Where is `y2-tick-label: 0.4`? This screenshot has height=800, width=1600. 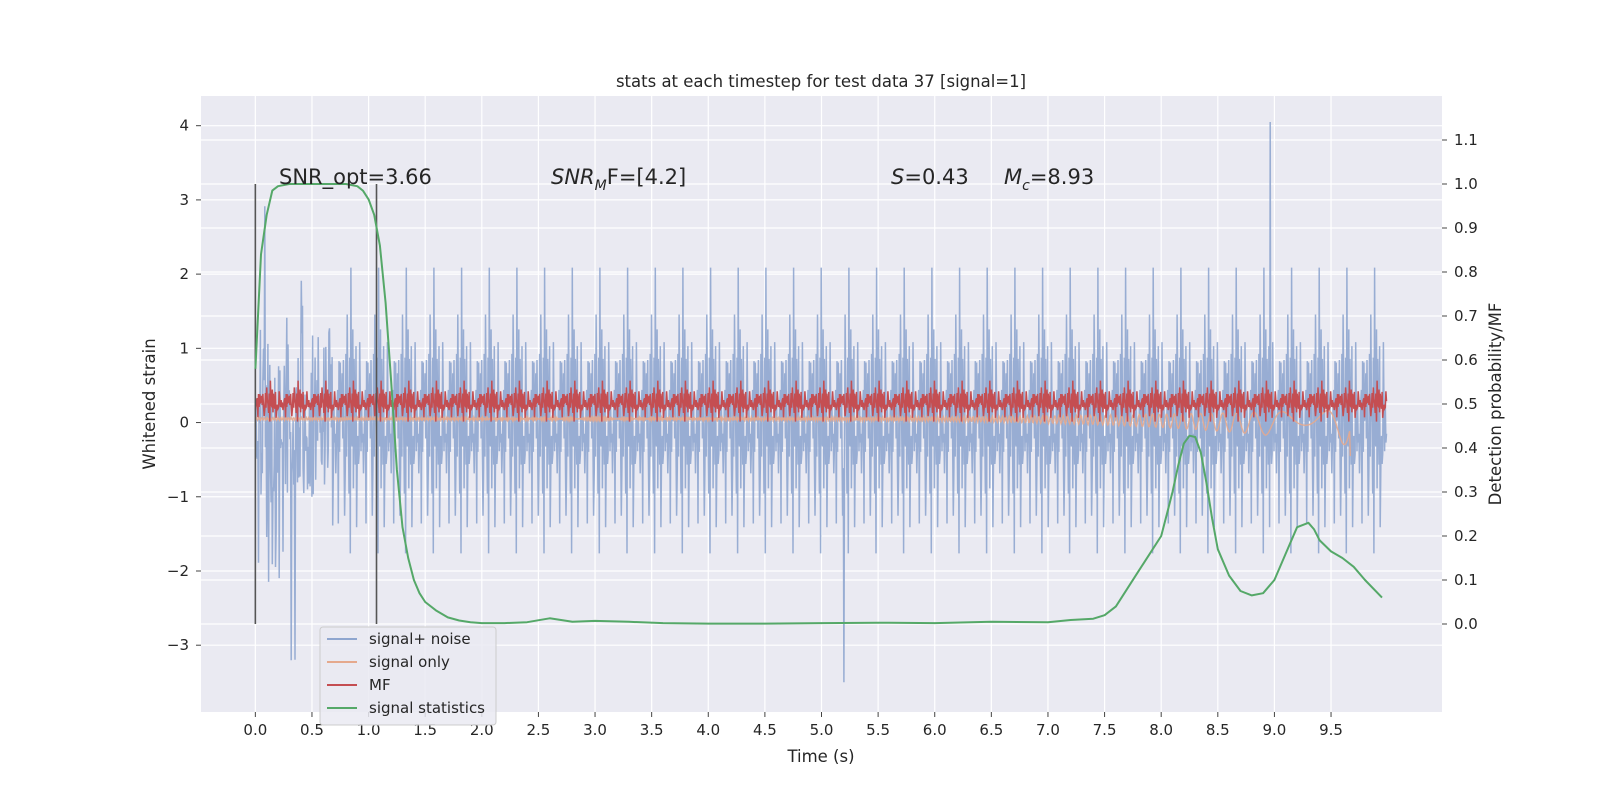 y2-tick-label: 0.4 is located at coordinates (1466, 448).